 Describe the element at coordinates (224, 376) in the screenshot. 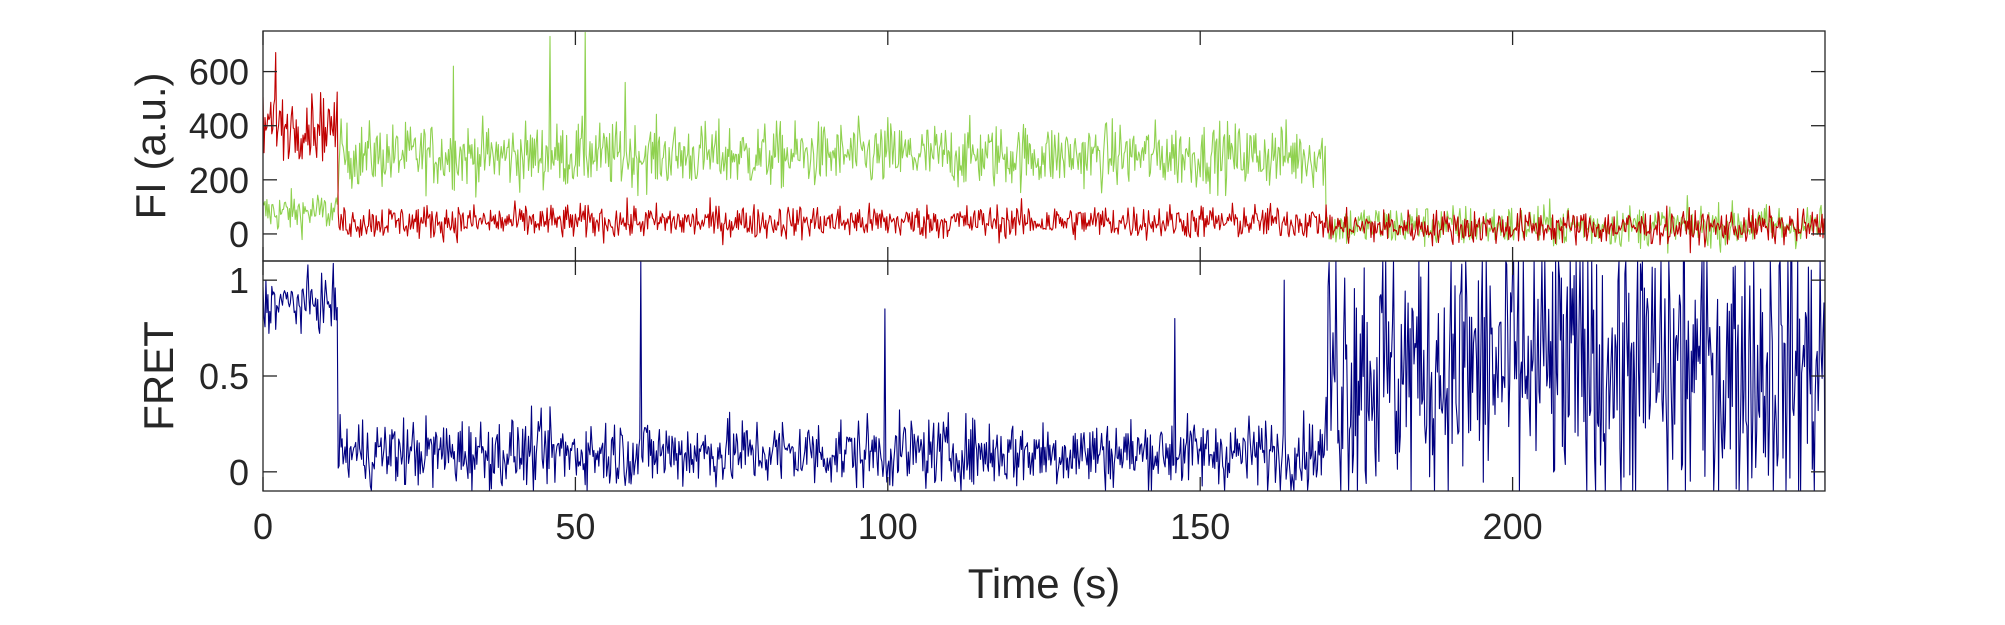

I see `fret-y-tick-label: 0.5` at that location.